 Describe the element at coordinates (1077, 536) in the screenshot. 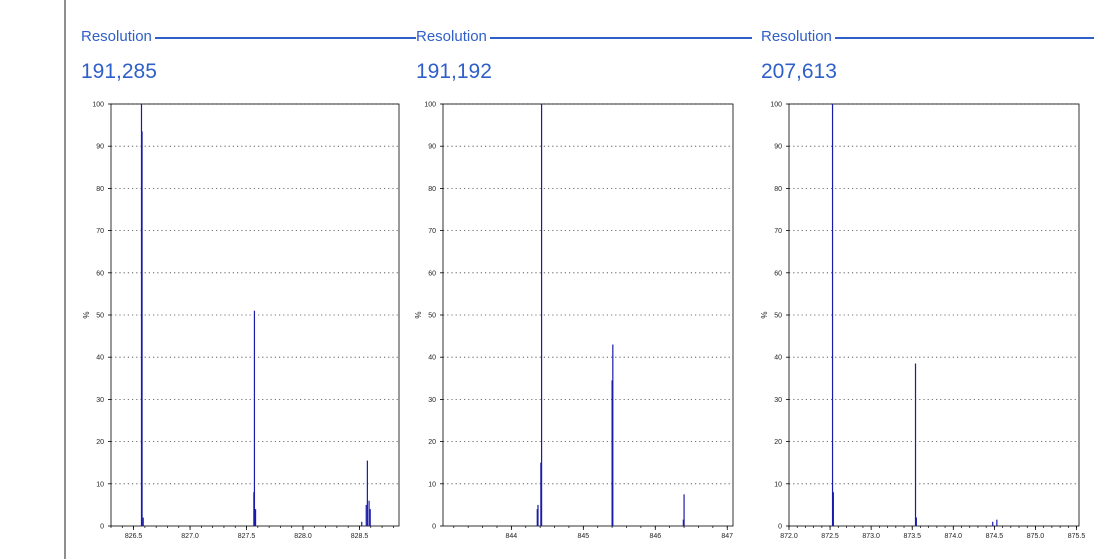

I see `x-tick-label: 875.5` at that location.